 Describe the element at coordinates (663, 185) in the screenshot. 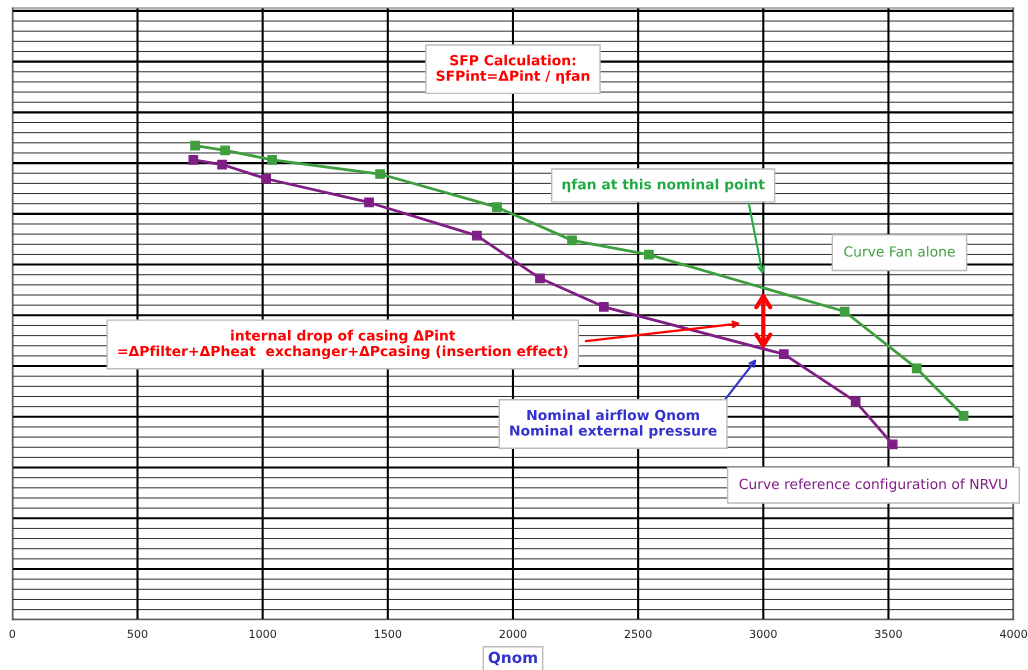

I see `annotation: ηfan at this nominal point` at that location.